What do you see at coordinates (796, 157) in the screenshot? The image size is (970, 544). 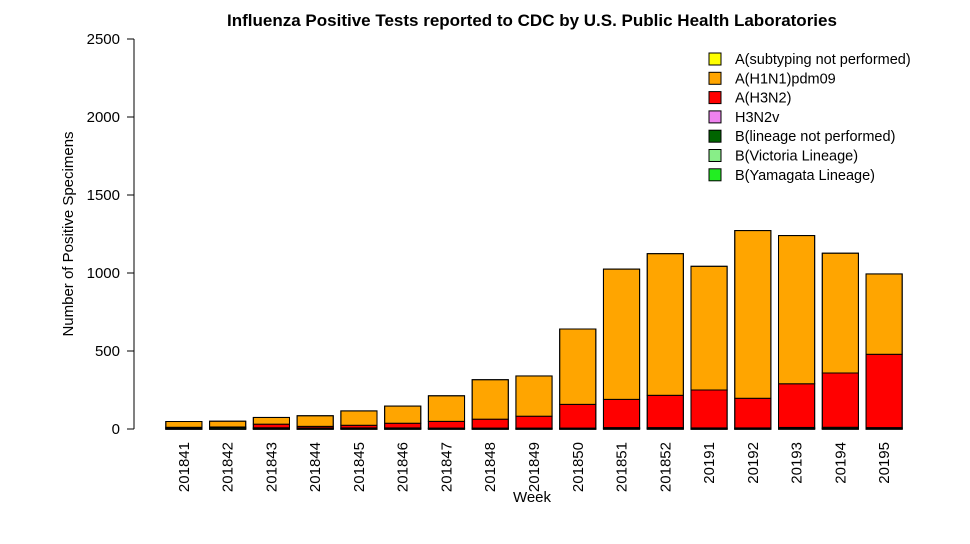 I see `legend-label: B(Victoria Lineage)` at bounding box center [796, 157].